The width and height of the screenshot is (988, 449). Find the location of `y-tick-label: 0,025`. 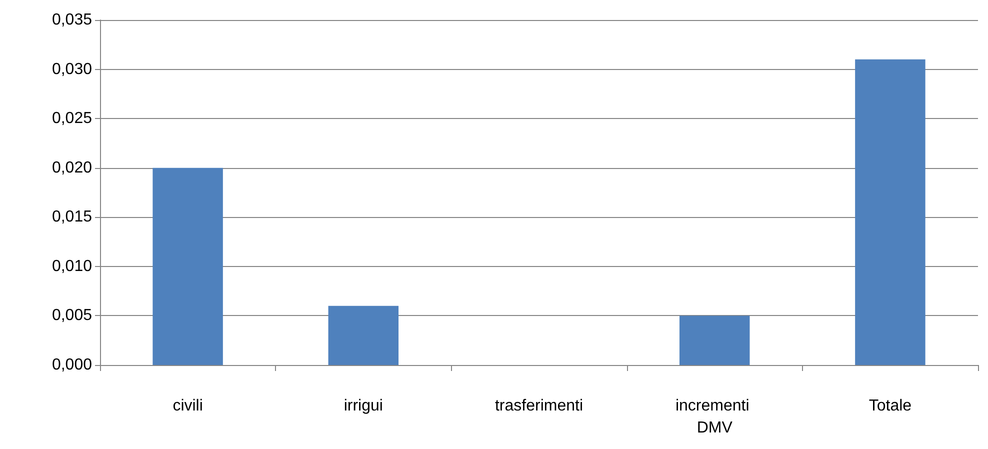

y-tick-label: 0,025 is located at coordinates (72, 119).